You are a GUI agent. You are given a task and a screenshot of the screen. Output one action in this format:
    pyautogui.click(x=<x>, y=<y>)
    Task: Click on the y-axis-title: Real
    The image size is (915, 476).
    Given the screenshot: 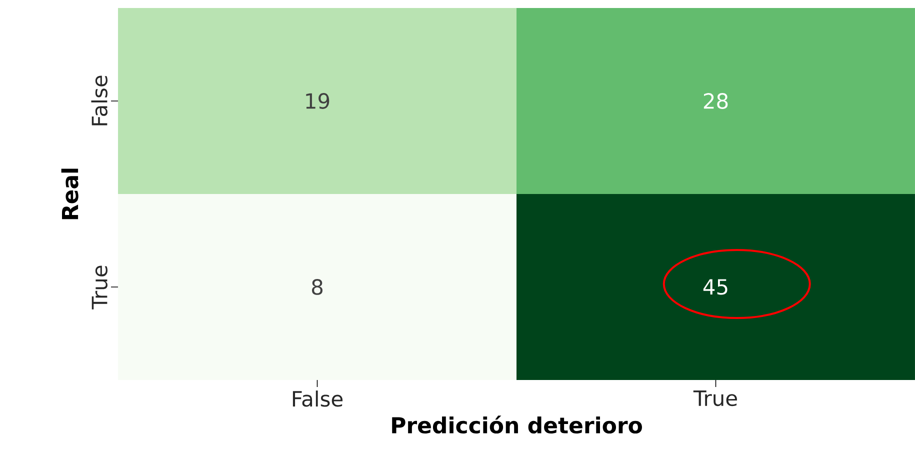 What is the action you would take?
    pyautogui.click(x=69, y=194)
    